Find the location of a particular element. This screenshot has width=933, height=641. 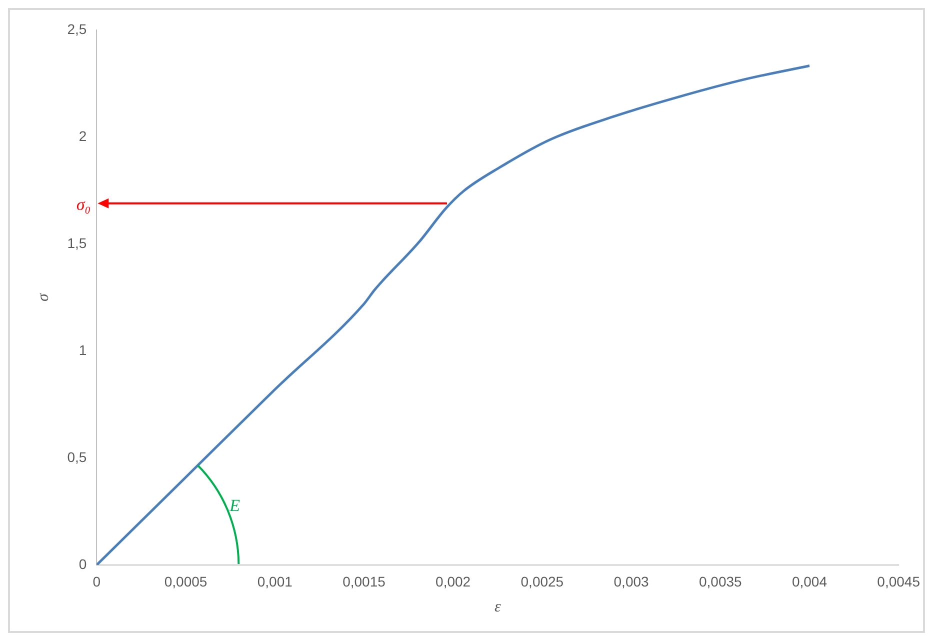

x-axis-title: ε is located at coordinates (498, 607).